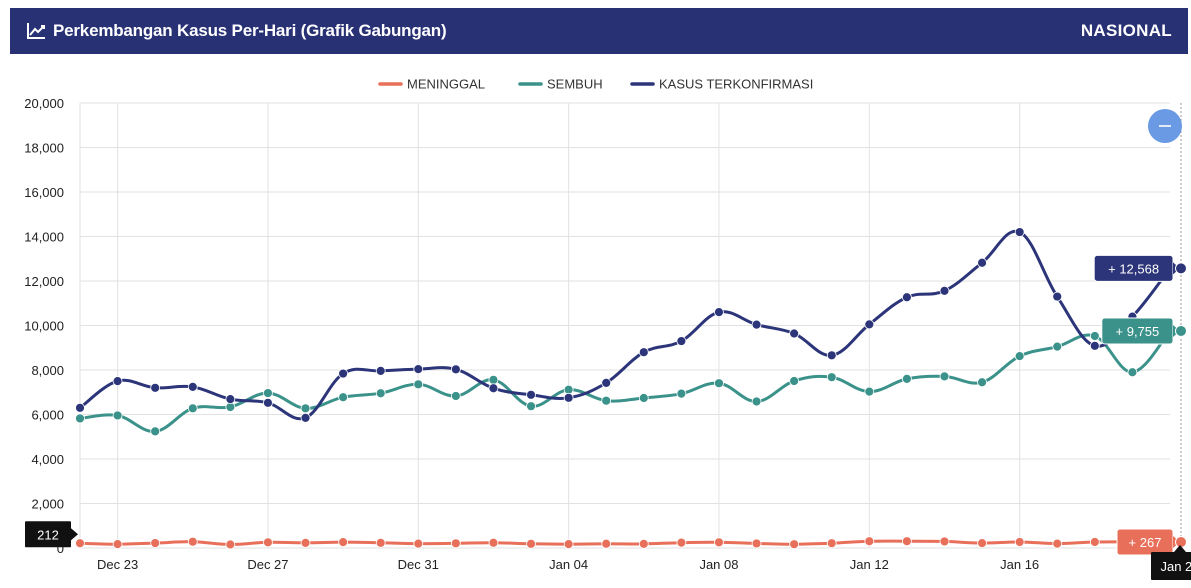  What do you see at coordinates (736, 84) in the screenshot?
I see `legend-label: KASUS TERKONFIRMASI` at bounding box center [736, 84].